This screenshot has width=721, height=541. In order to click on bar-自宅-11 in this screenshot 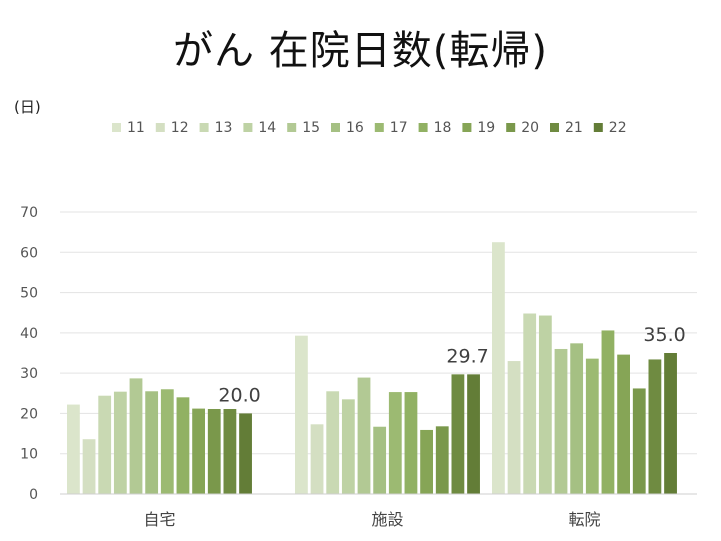, I will do `click(73, 449)`.